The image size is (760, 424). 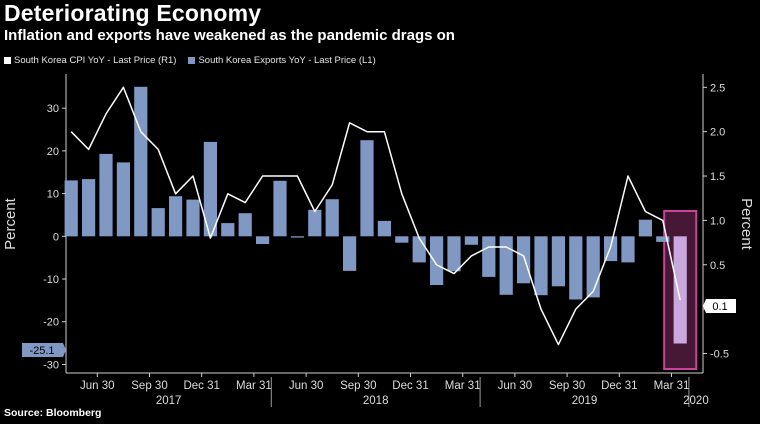 I want to click on right-tick-label: 2.0, so click(x=717, y=133).